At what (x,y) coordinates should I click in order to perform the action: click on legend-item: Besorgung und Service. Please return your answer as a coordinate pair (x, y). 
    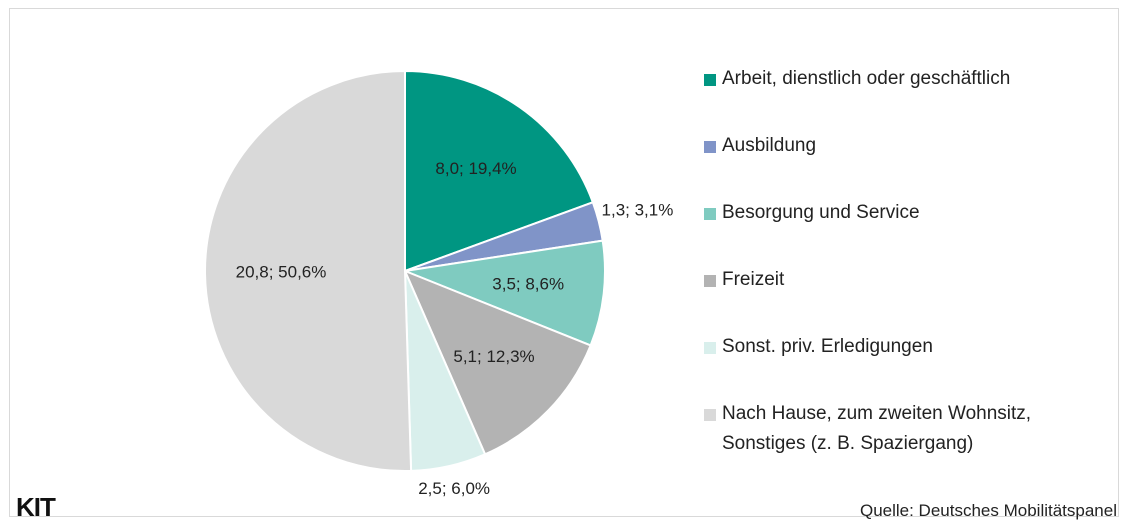
    Looking at the image, I should click on (909, 231).